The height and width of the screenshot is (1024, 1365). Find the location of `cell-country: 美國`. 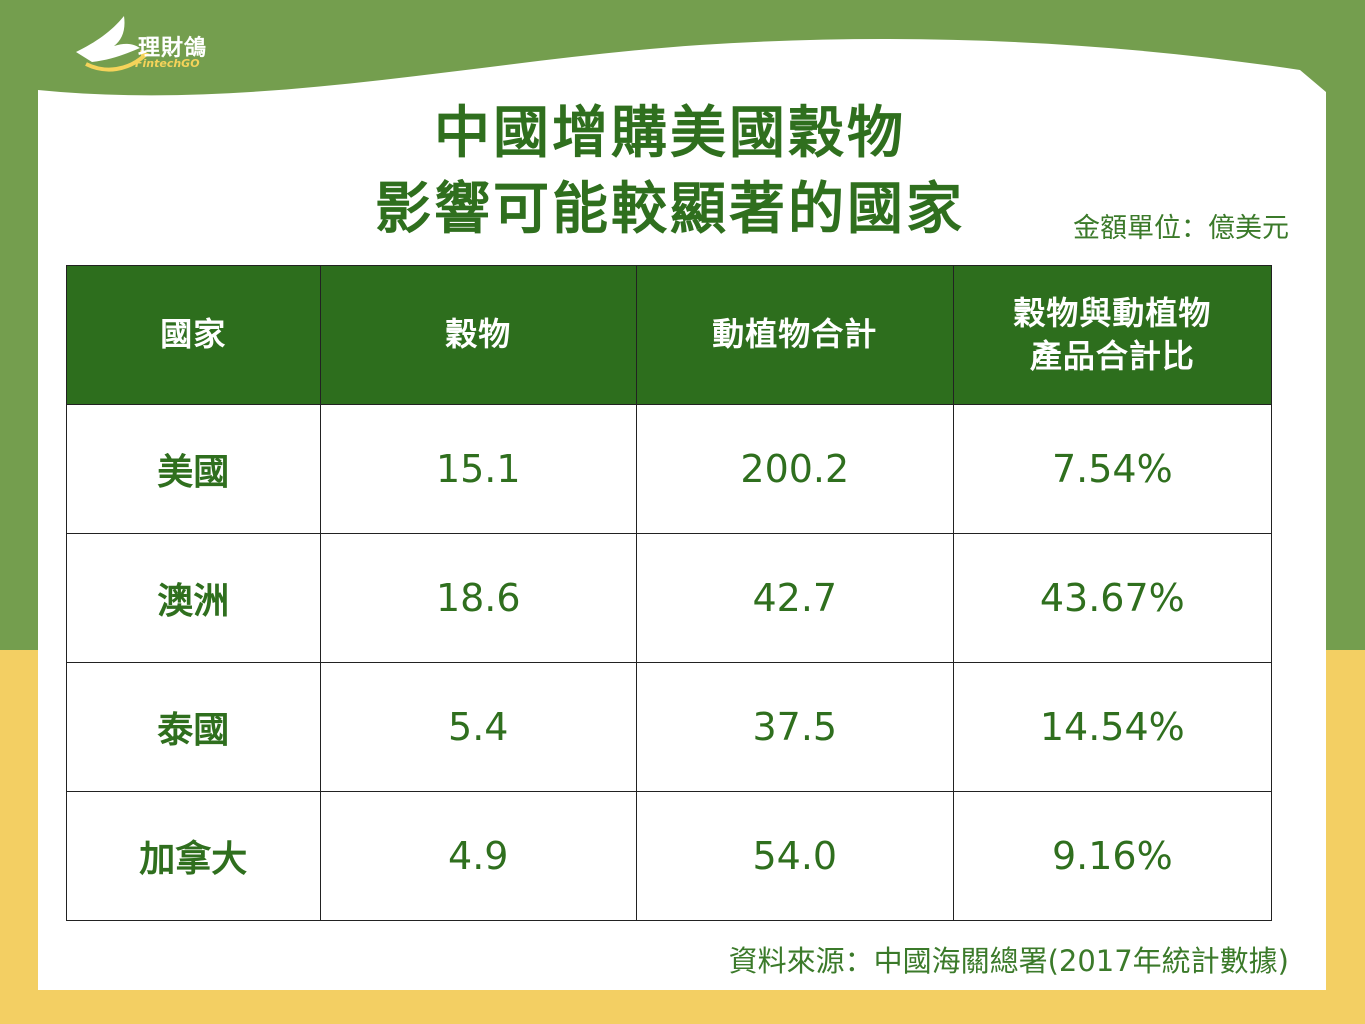

cell-country: 美國 is located at coordinates (193, 469).